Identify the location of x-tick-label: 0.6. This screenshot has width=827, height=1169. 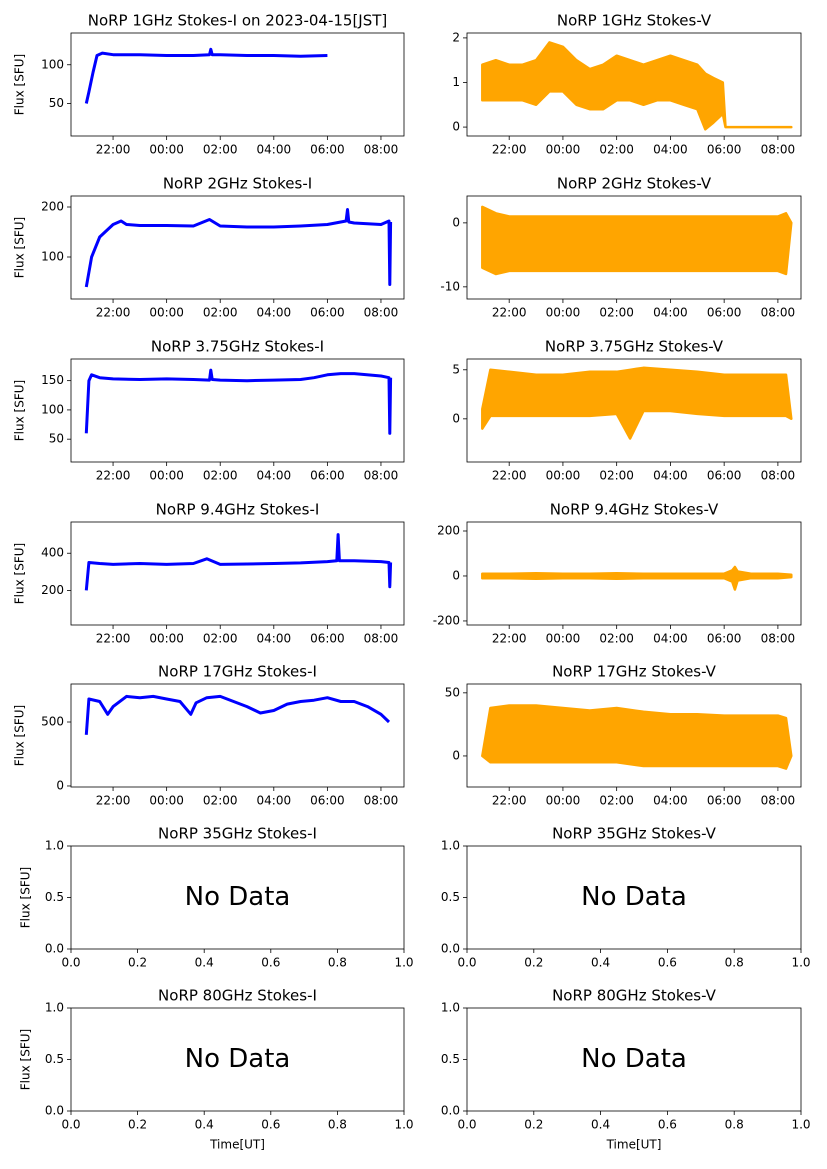
(667, 963).